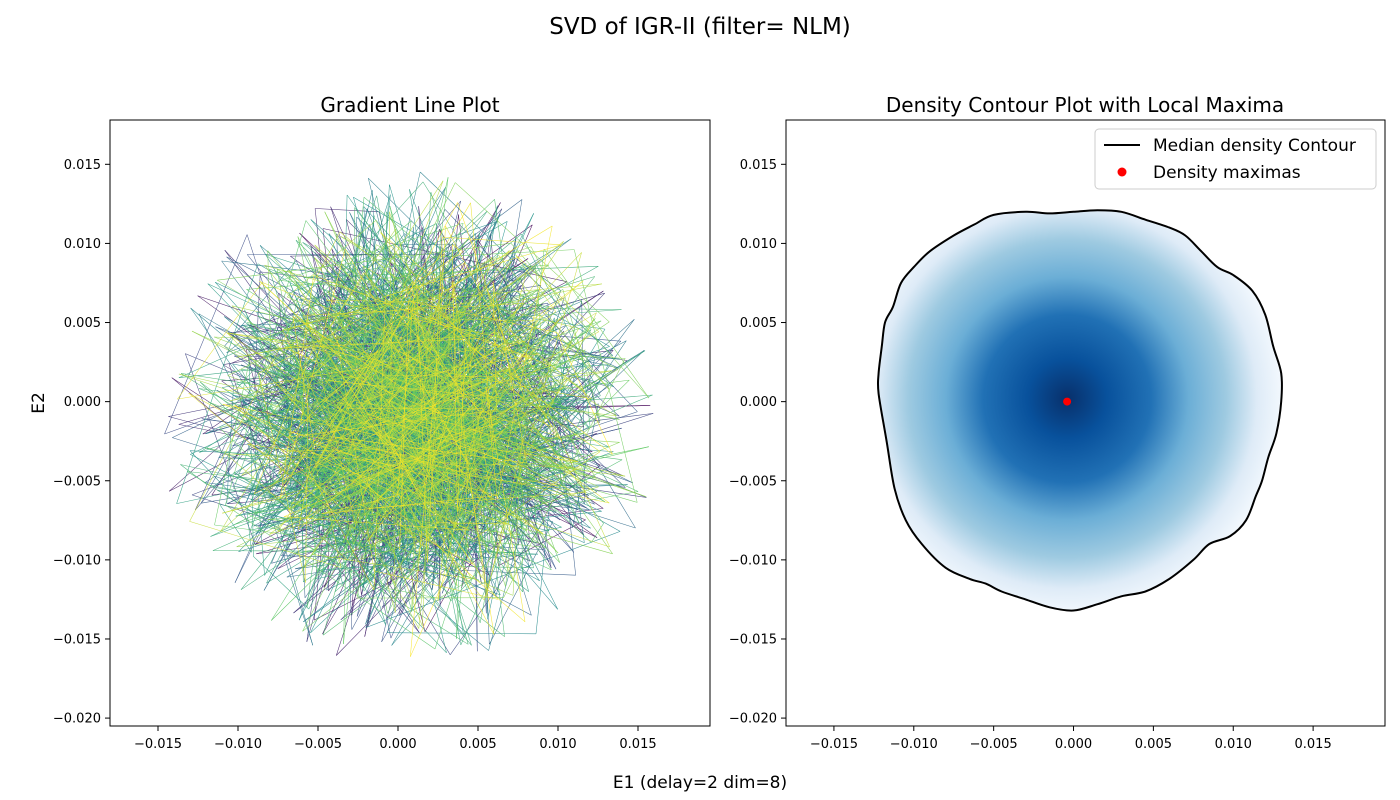 The image size is (1400, 800). Describe the element at coordinates (1073, 744) in the screenshot. I see `right-xtick-label: 0.000` at that location.